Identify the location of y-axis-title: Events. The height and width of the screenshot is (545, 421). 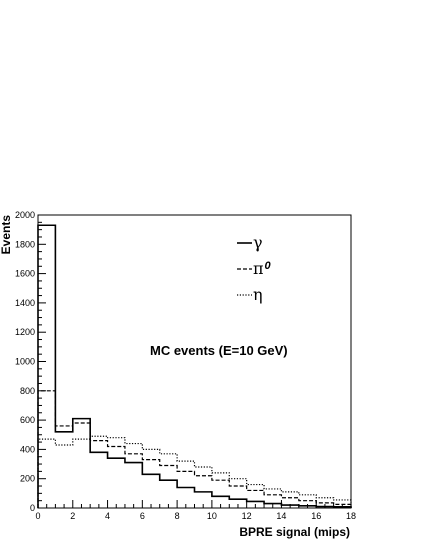
(6, 235).